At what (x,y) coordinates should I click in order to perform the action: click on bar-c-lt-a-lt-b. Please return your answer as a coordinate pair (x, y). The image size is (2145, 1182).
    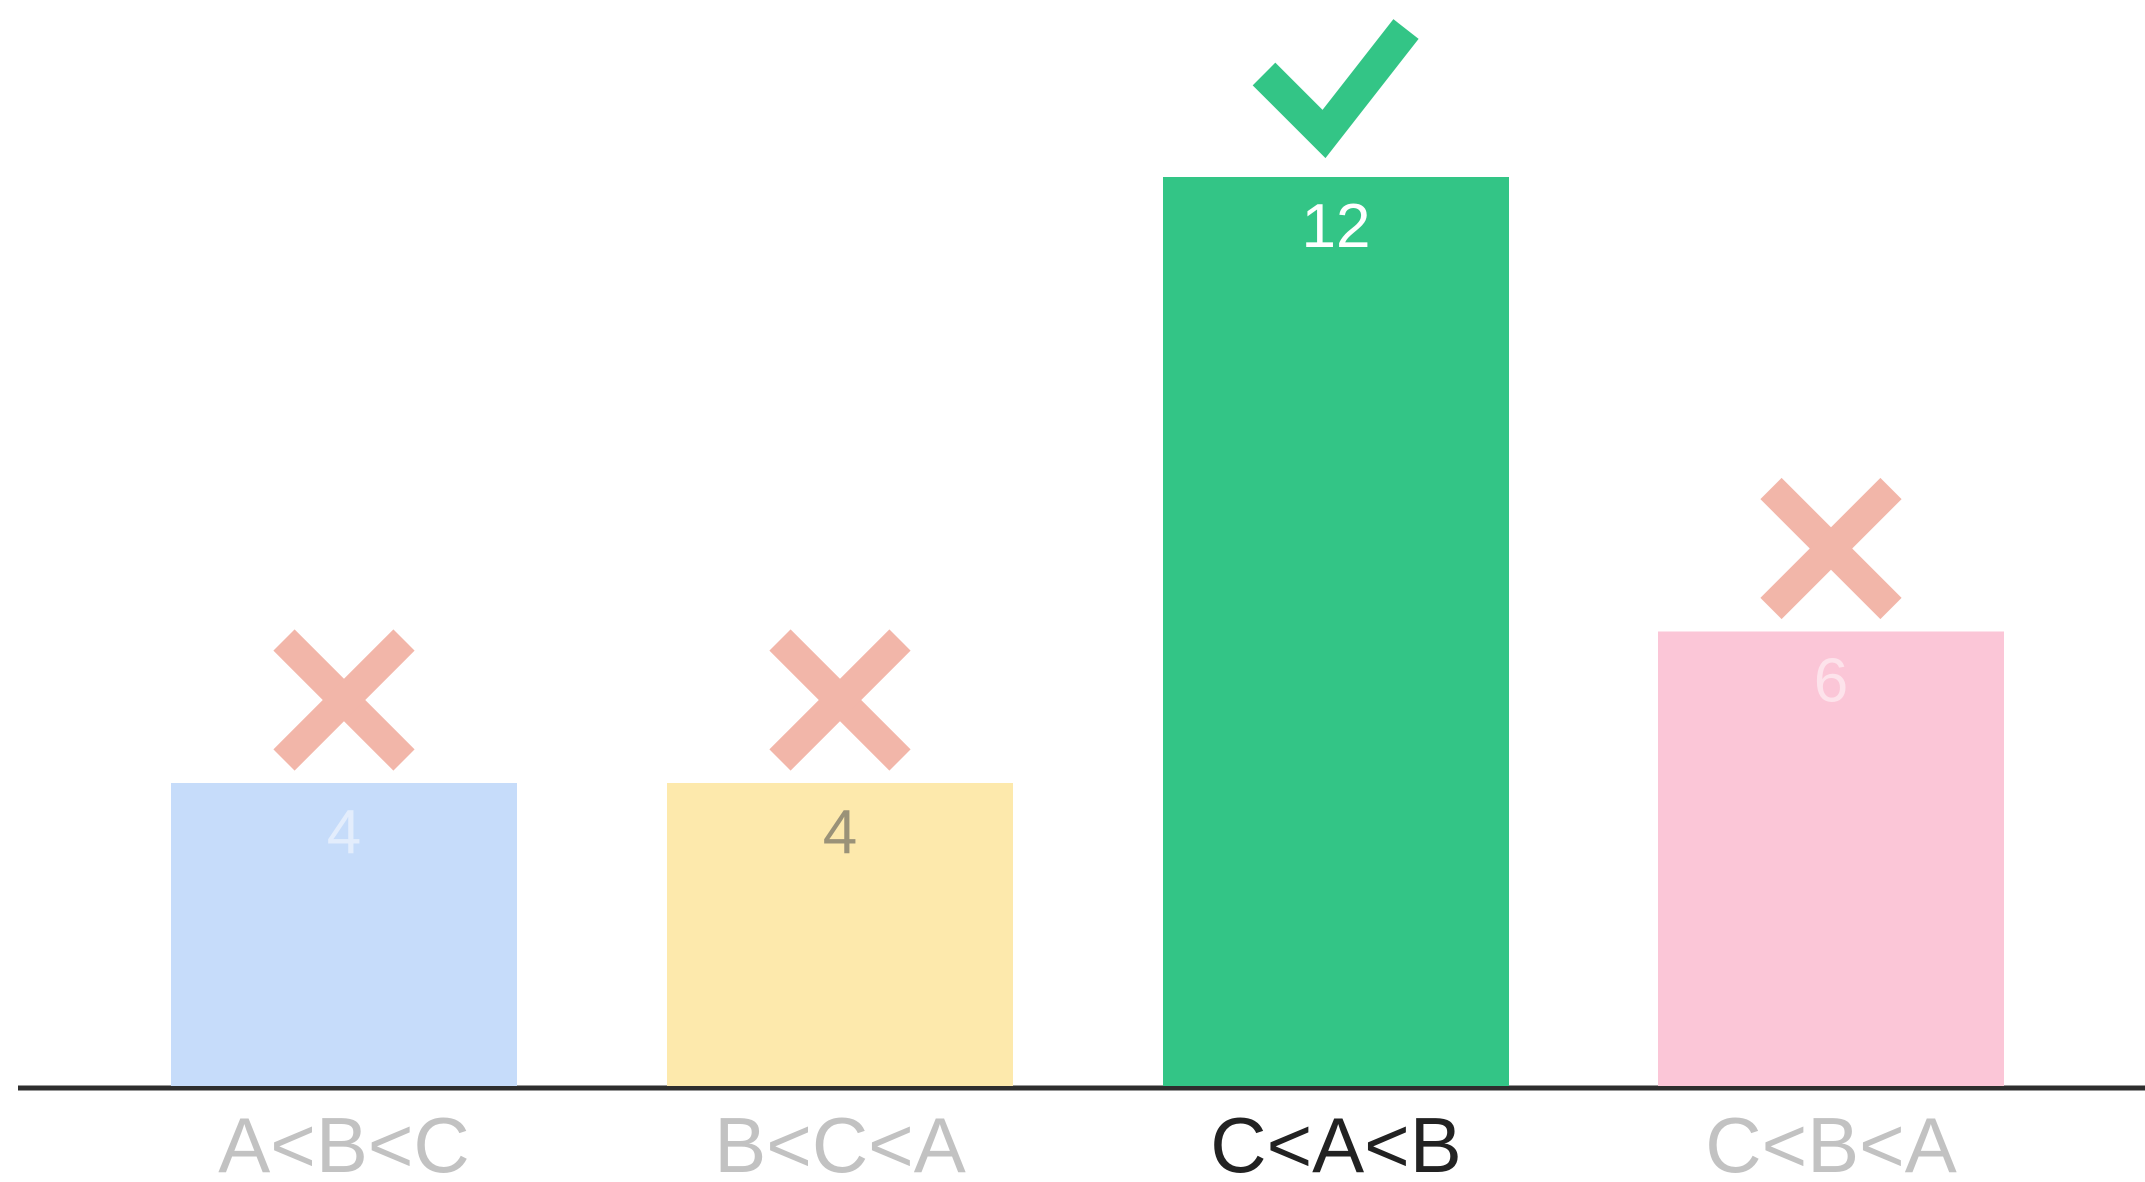
    Looking at the image, I should click on (1336, 631).